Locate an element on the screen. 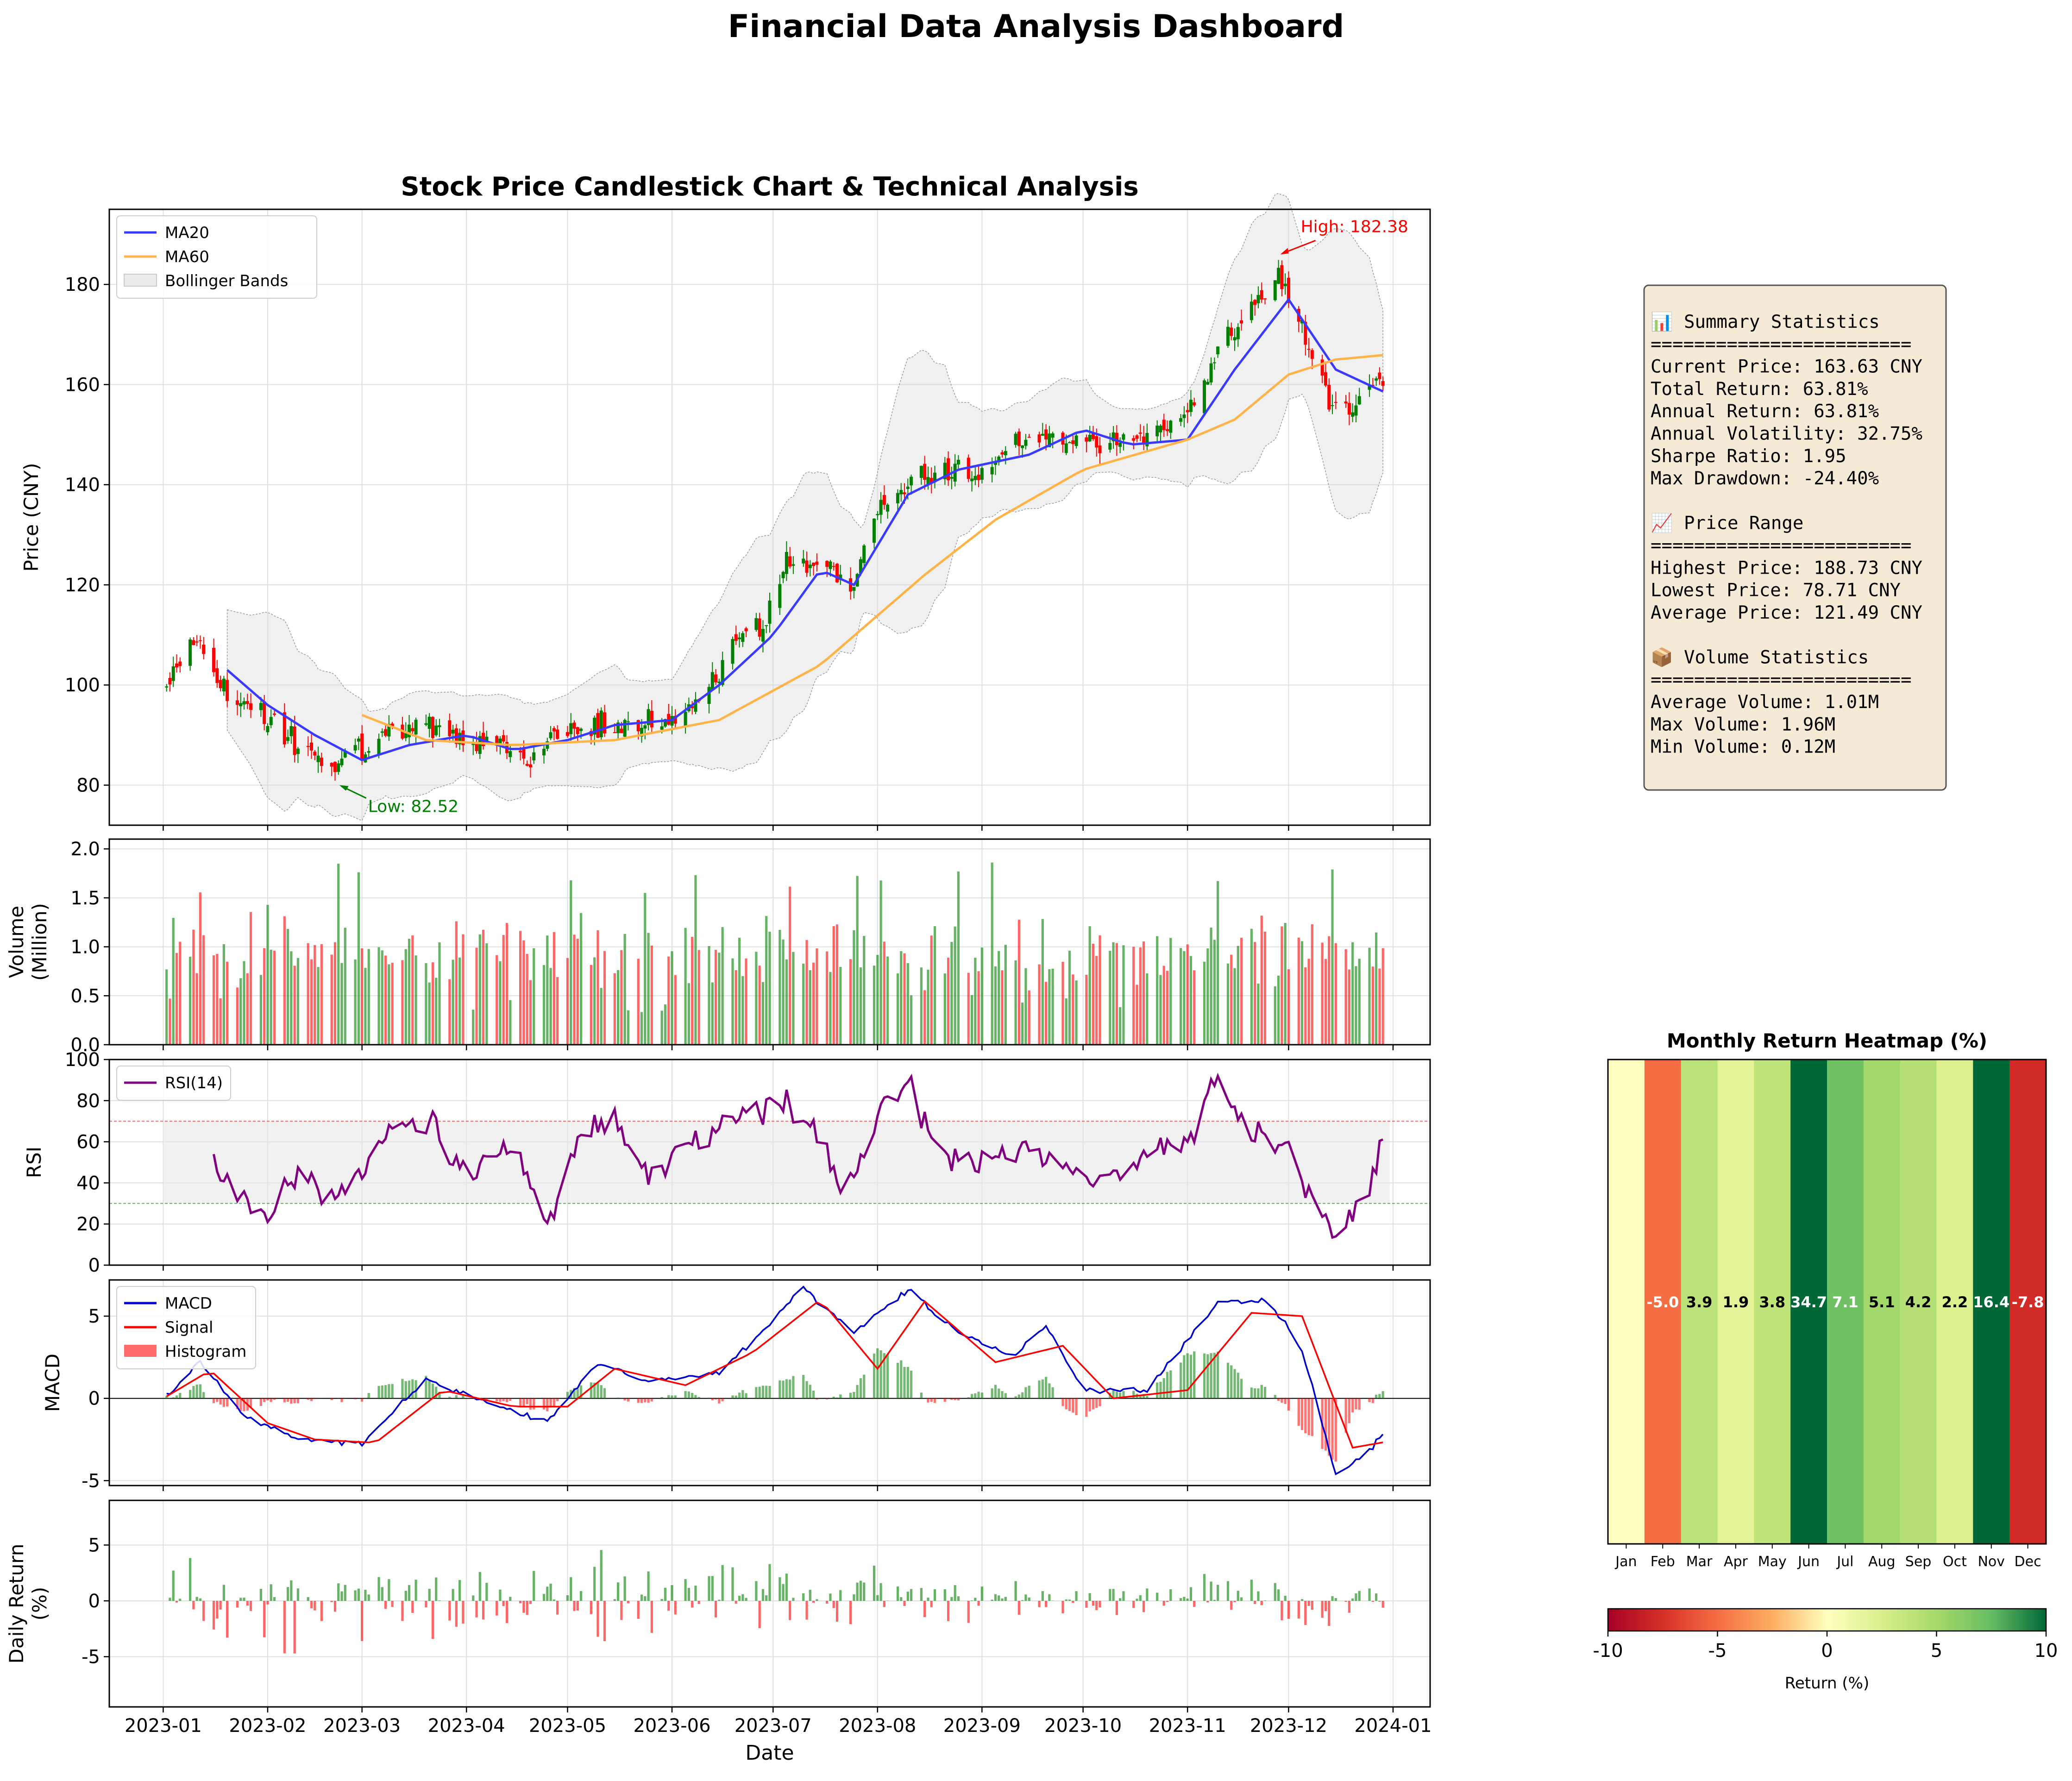  heatmap-month-label: Sep is located at coordinates (1918, 1562).